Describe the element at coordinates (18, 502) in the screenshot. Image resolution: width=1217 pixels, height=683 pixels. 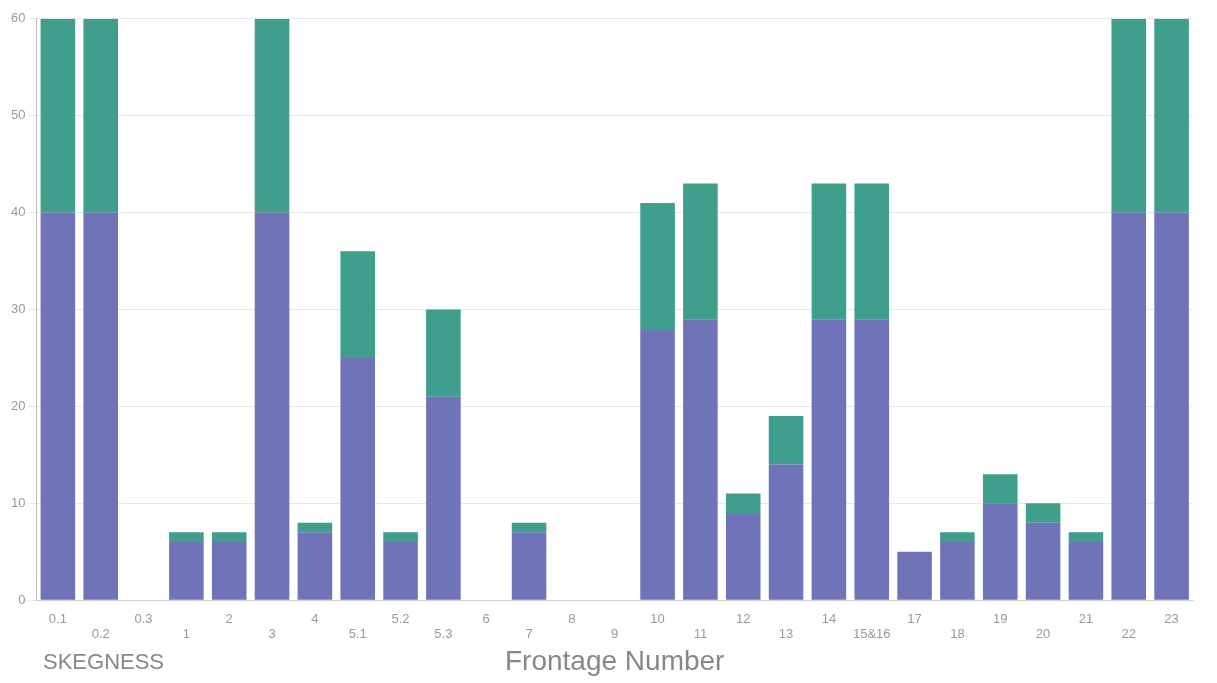
I see `y-tick-label: 10` at that location.